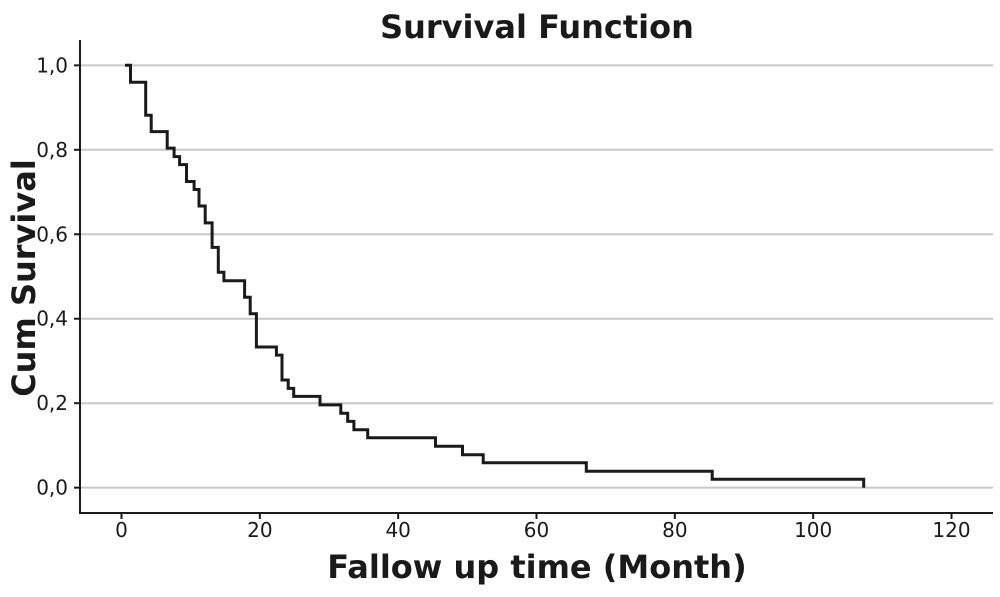 The height and width of the screenshot is (597, 1000). Describe the element at coordinates (52, 488) in the screenshot. I see `y-tick-label: 0,0` at that location.